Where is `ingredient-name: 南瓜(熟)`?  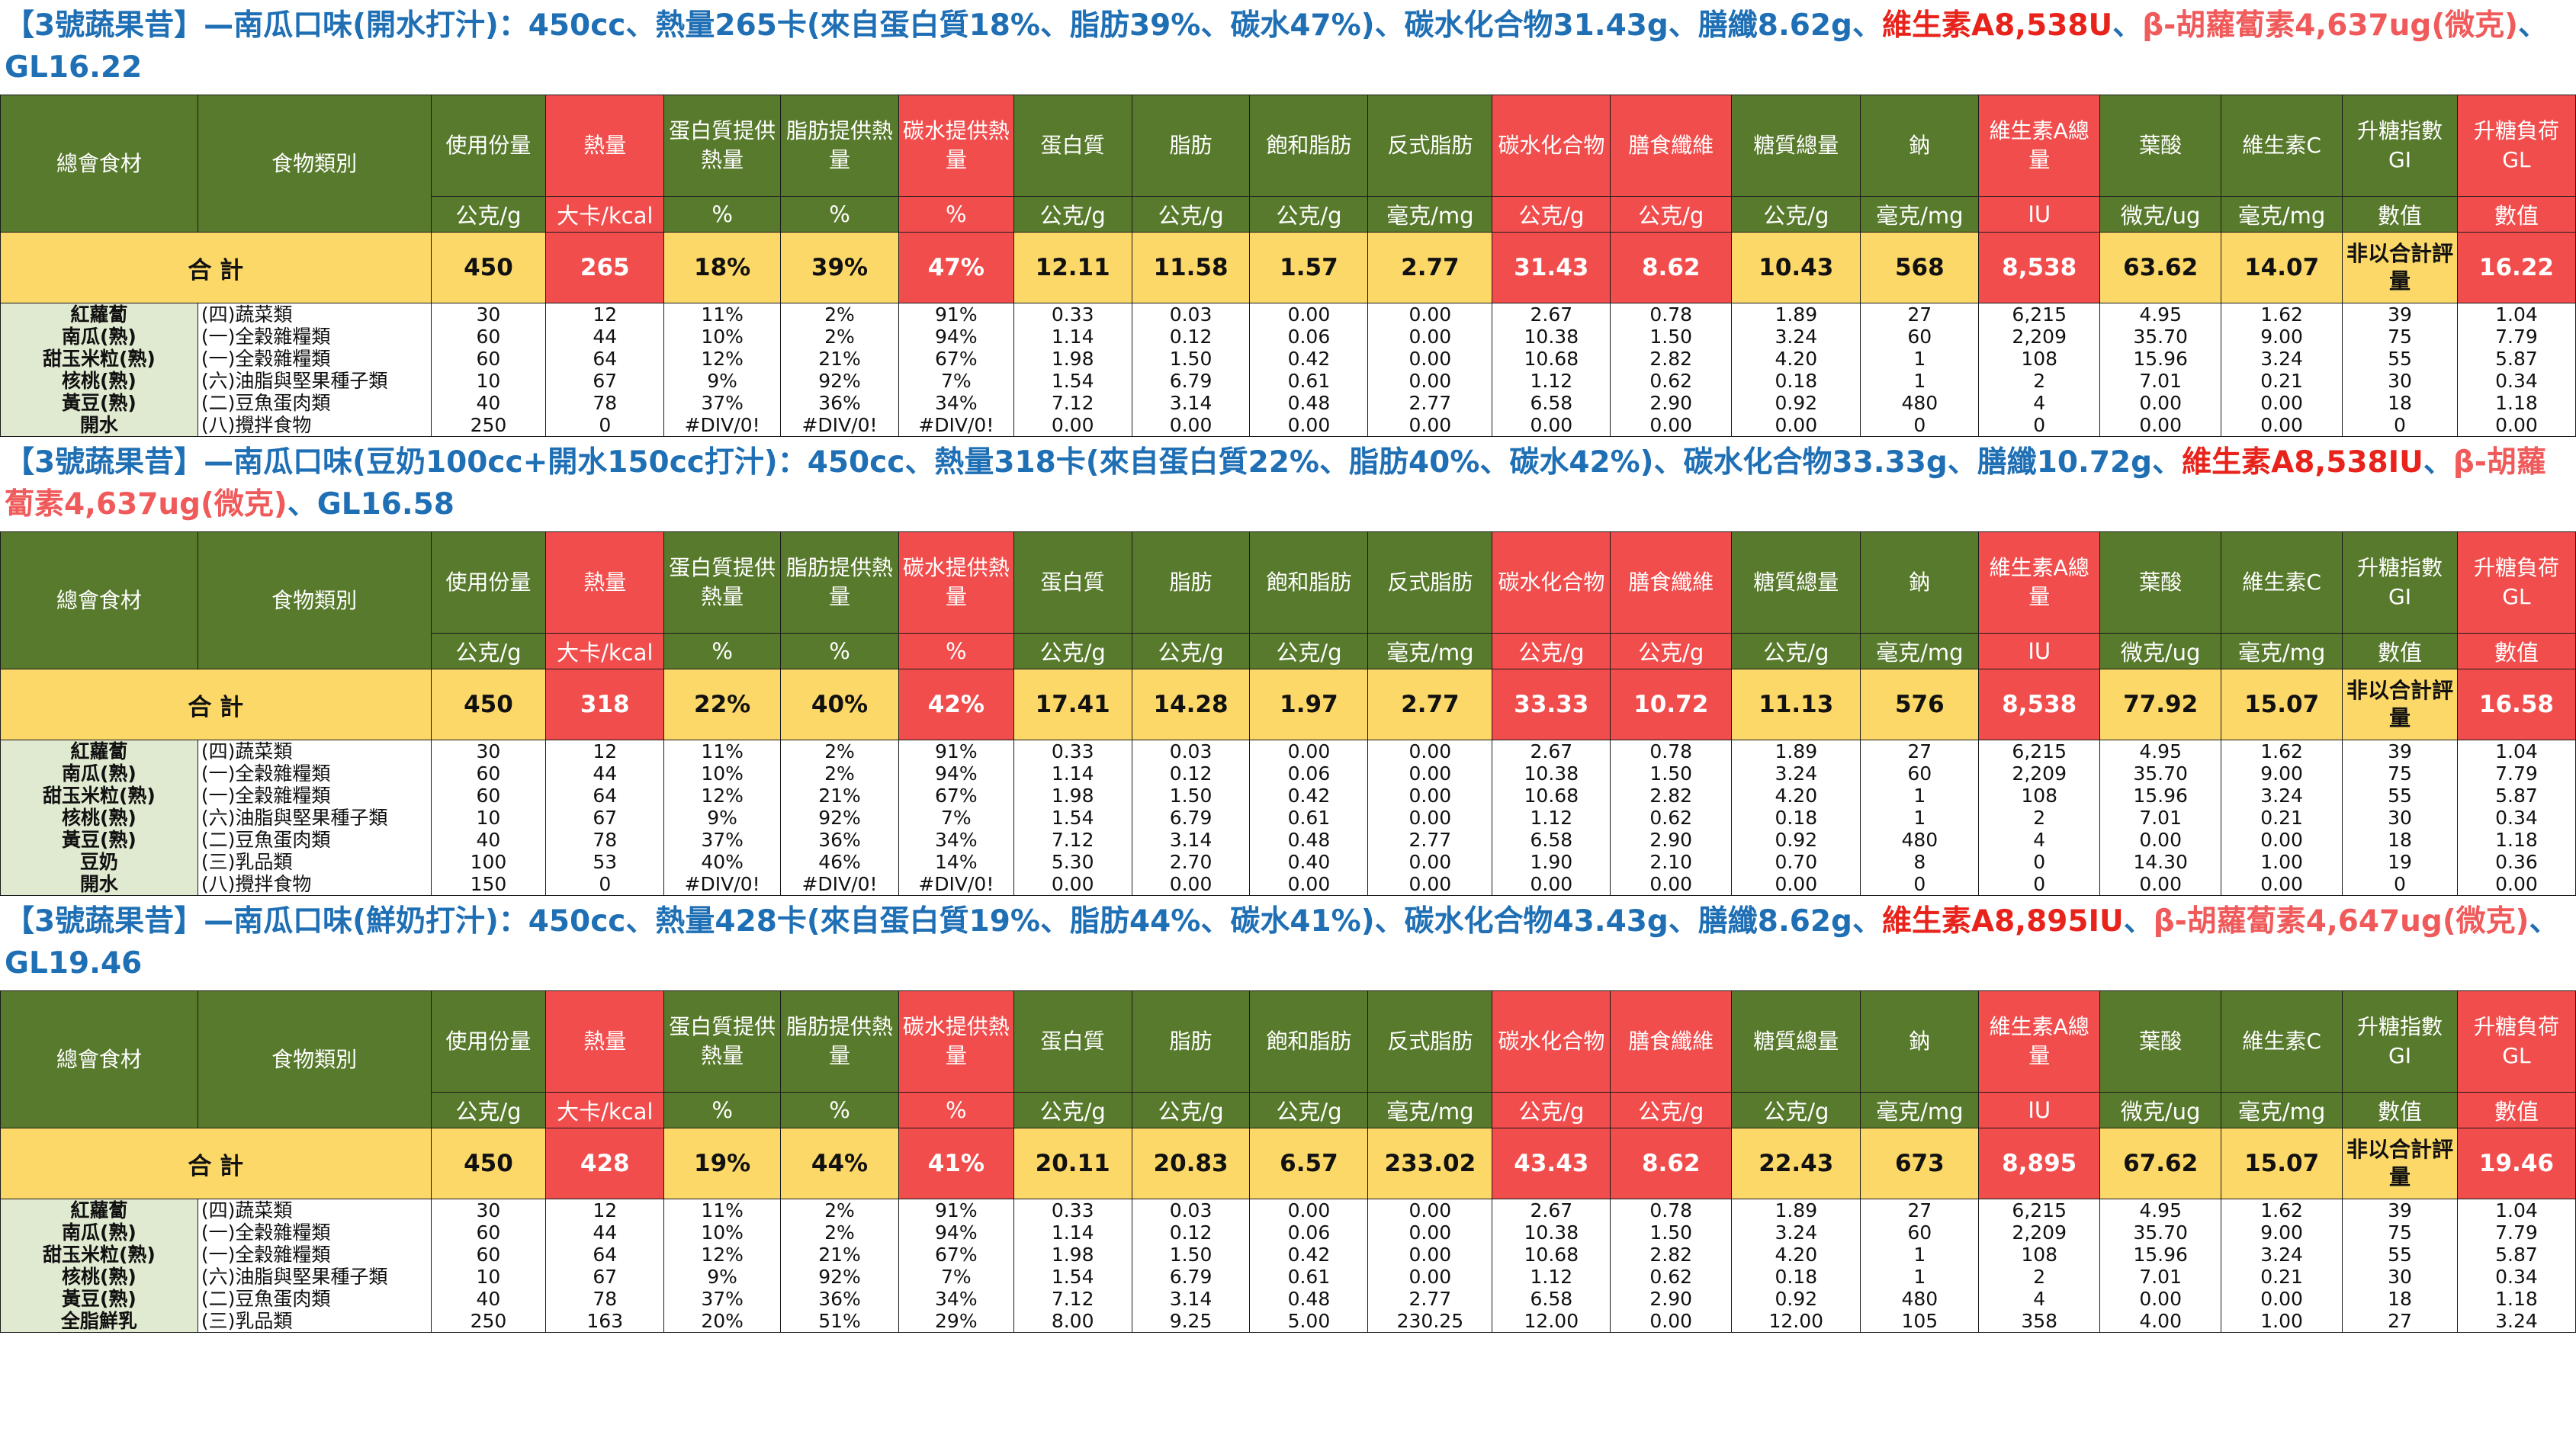 ingredient-name: 南瓜(熟) is located at coordinates (99, 337).